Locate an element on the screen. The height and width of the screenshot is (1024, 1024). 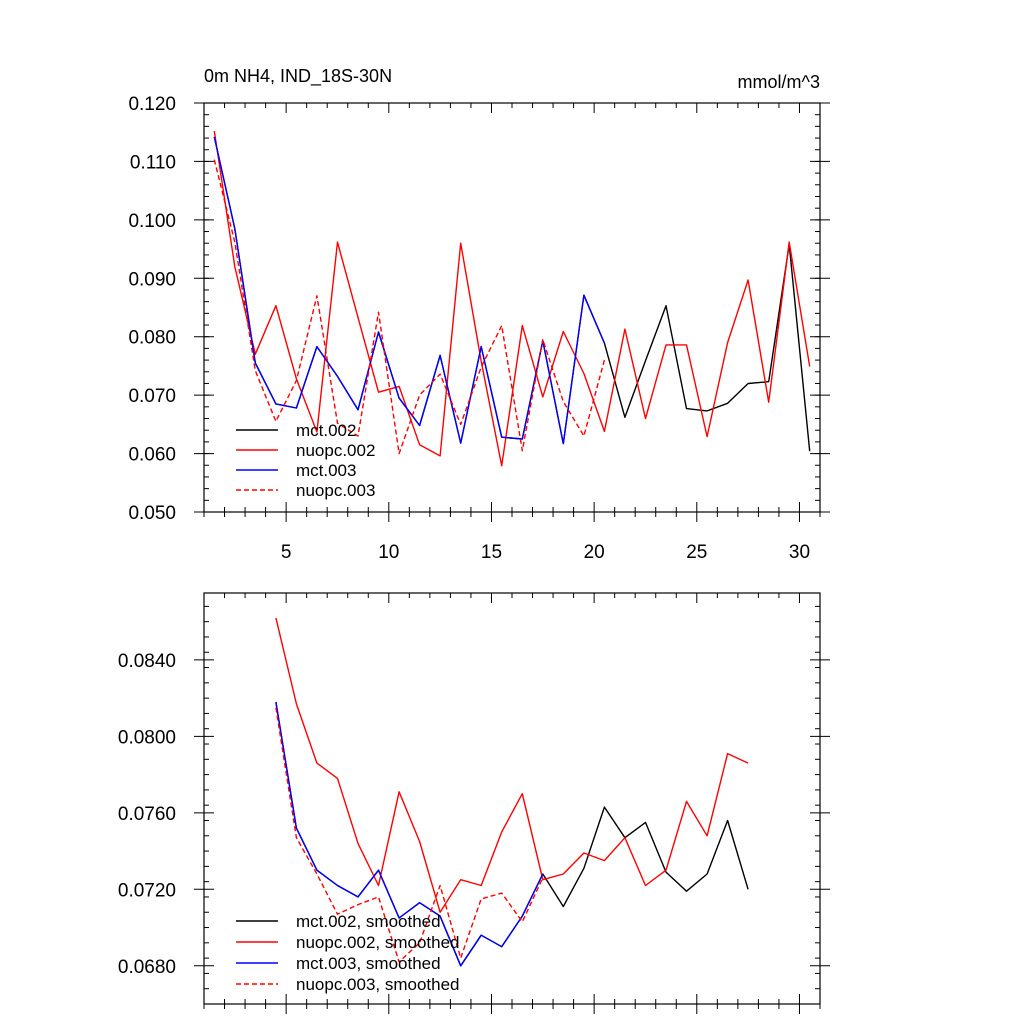
y-tick-label: 0.0800 is located at coordinates (147, 737).